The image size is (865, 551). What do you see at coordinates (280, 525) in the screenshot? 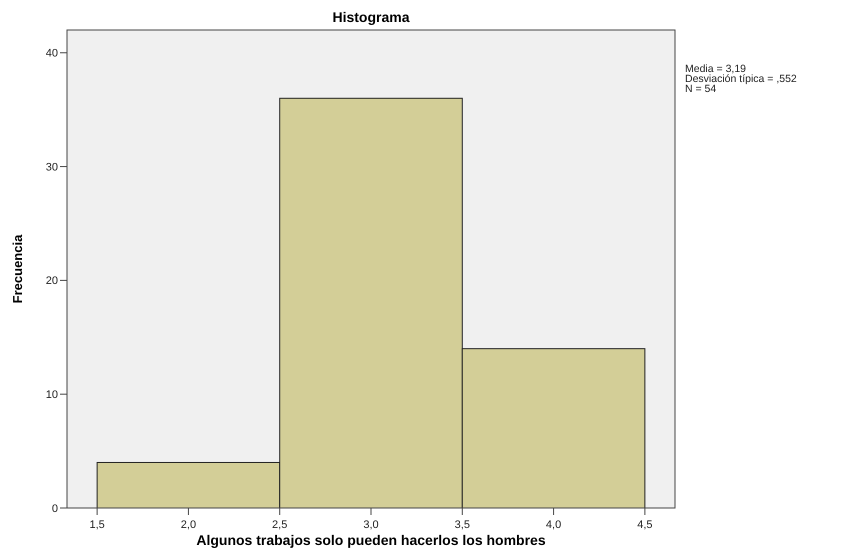
I see `x-tick-label: 2,5` at bounding box center [280, 525].